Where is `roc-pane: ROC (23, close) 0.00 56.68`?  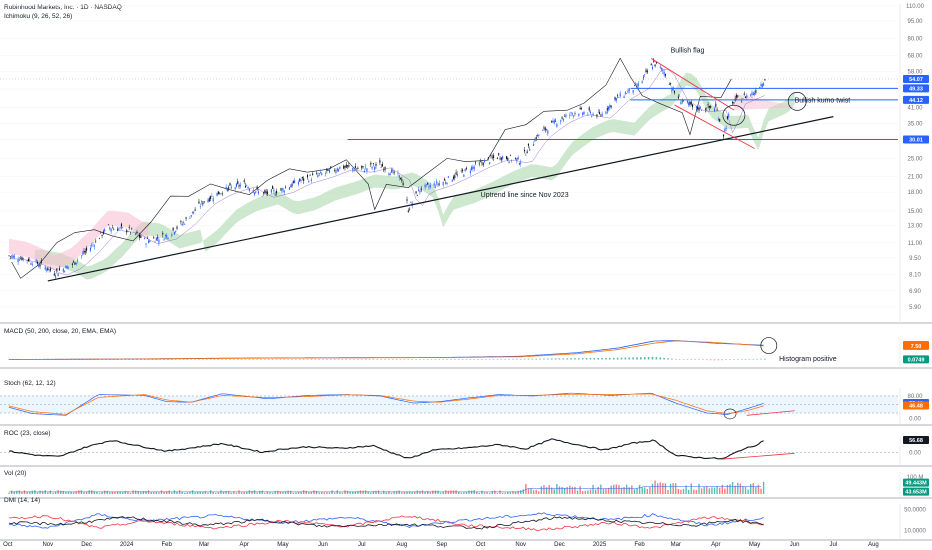
roc-pane: ROC (23, close) 0.00 56.68 is located at coordinates (466, 448).